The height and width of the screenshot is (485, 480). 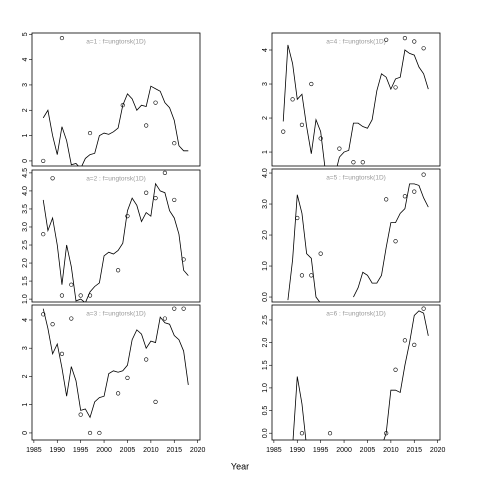 What do you see at coordinates (274, 450) in the screenshot?
I see `x-tick-label: 1985` at bounding box center [274, 450].